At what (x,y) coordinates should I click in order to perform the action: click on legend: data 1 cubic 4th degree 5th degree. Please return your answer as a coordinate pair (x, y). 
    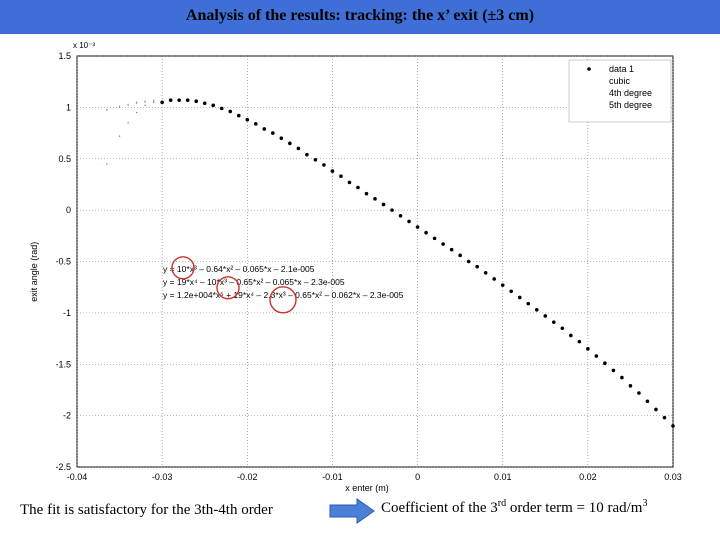
    Looking at the image, I should click on (620, 91).